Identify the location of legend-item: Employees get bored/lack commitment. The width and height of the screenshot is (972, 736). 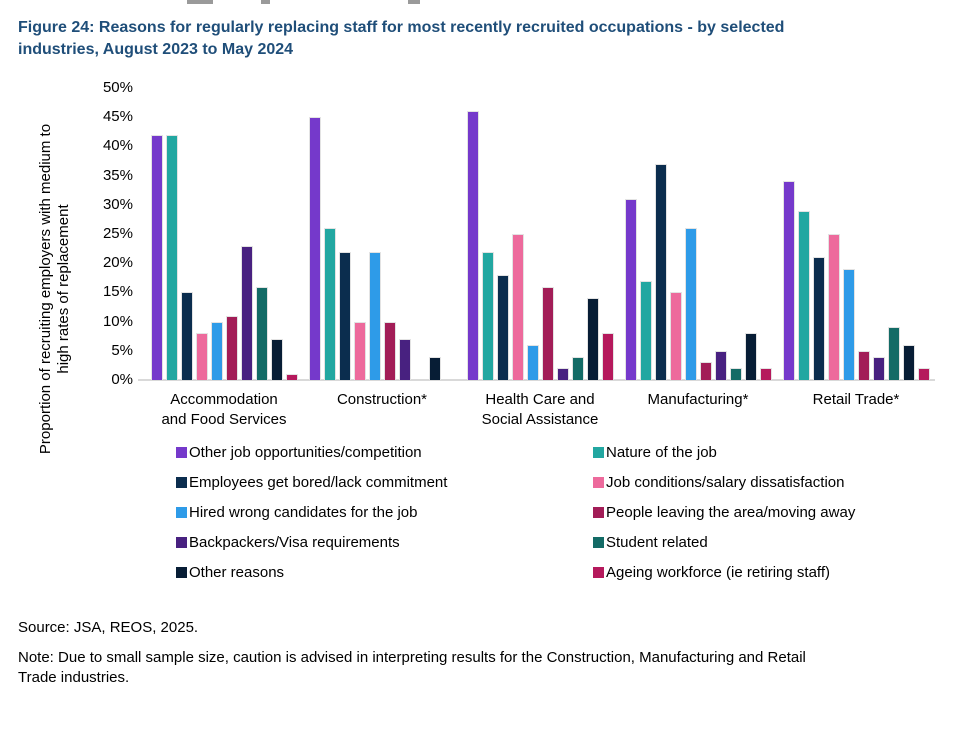
(384, 482).